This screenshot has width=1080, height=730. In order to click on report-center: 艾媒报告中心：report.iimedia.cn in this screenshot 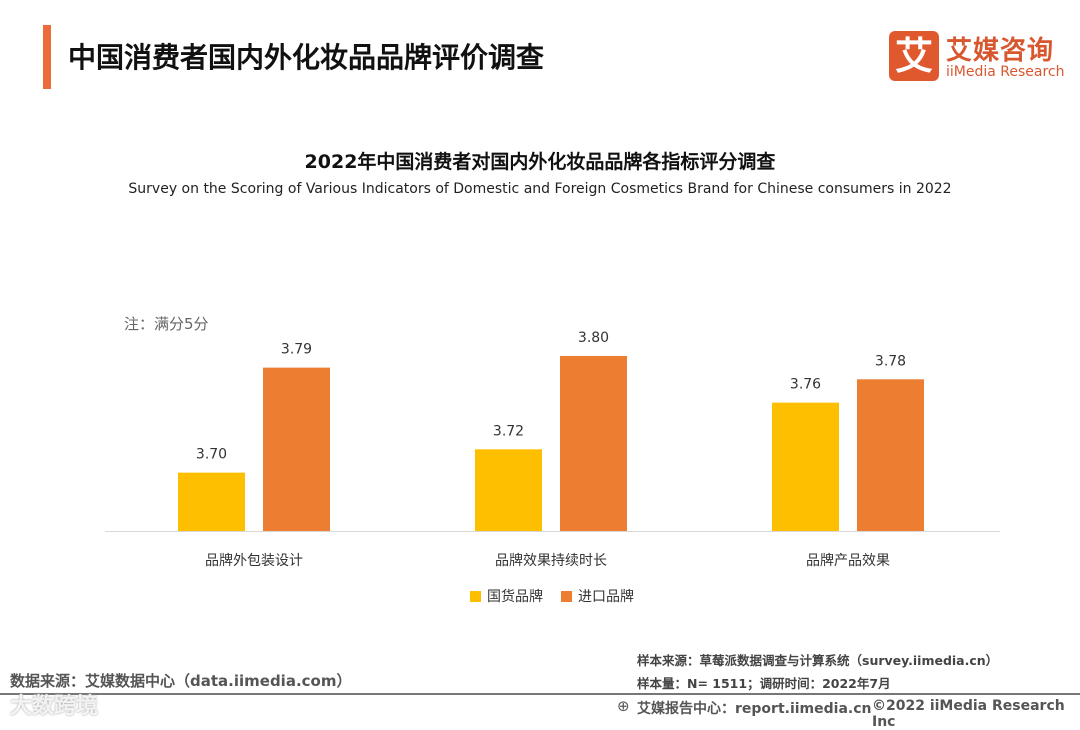, I will do `click(754, 709)`.